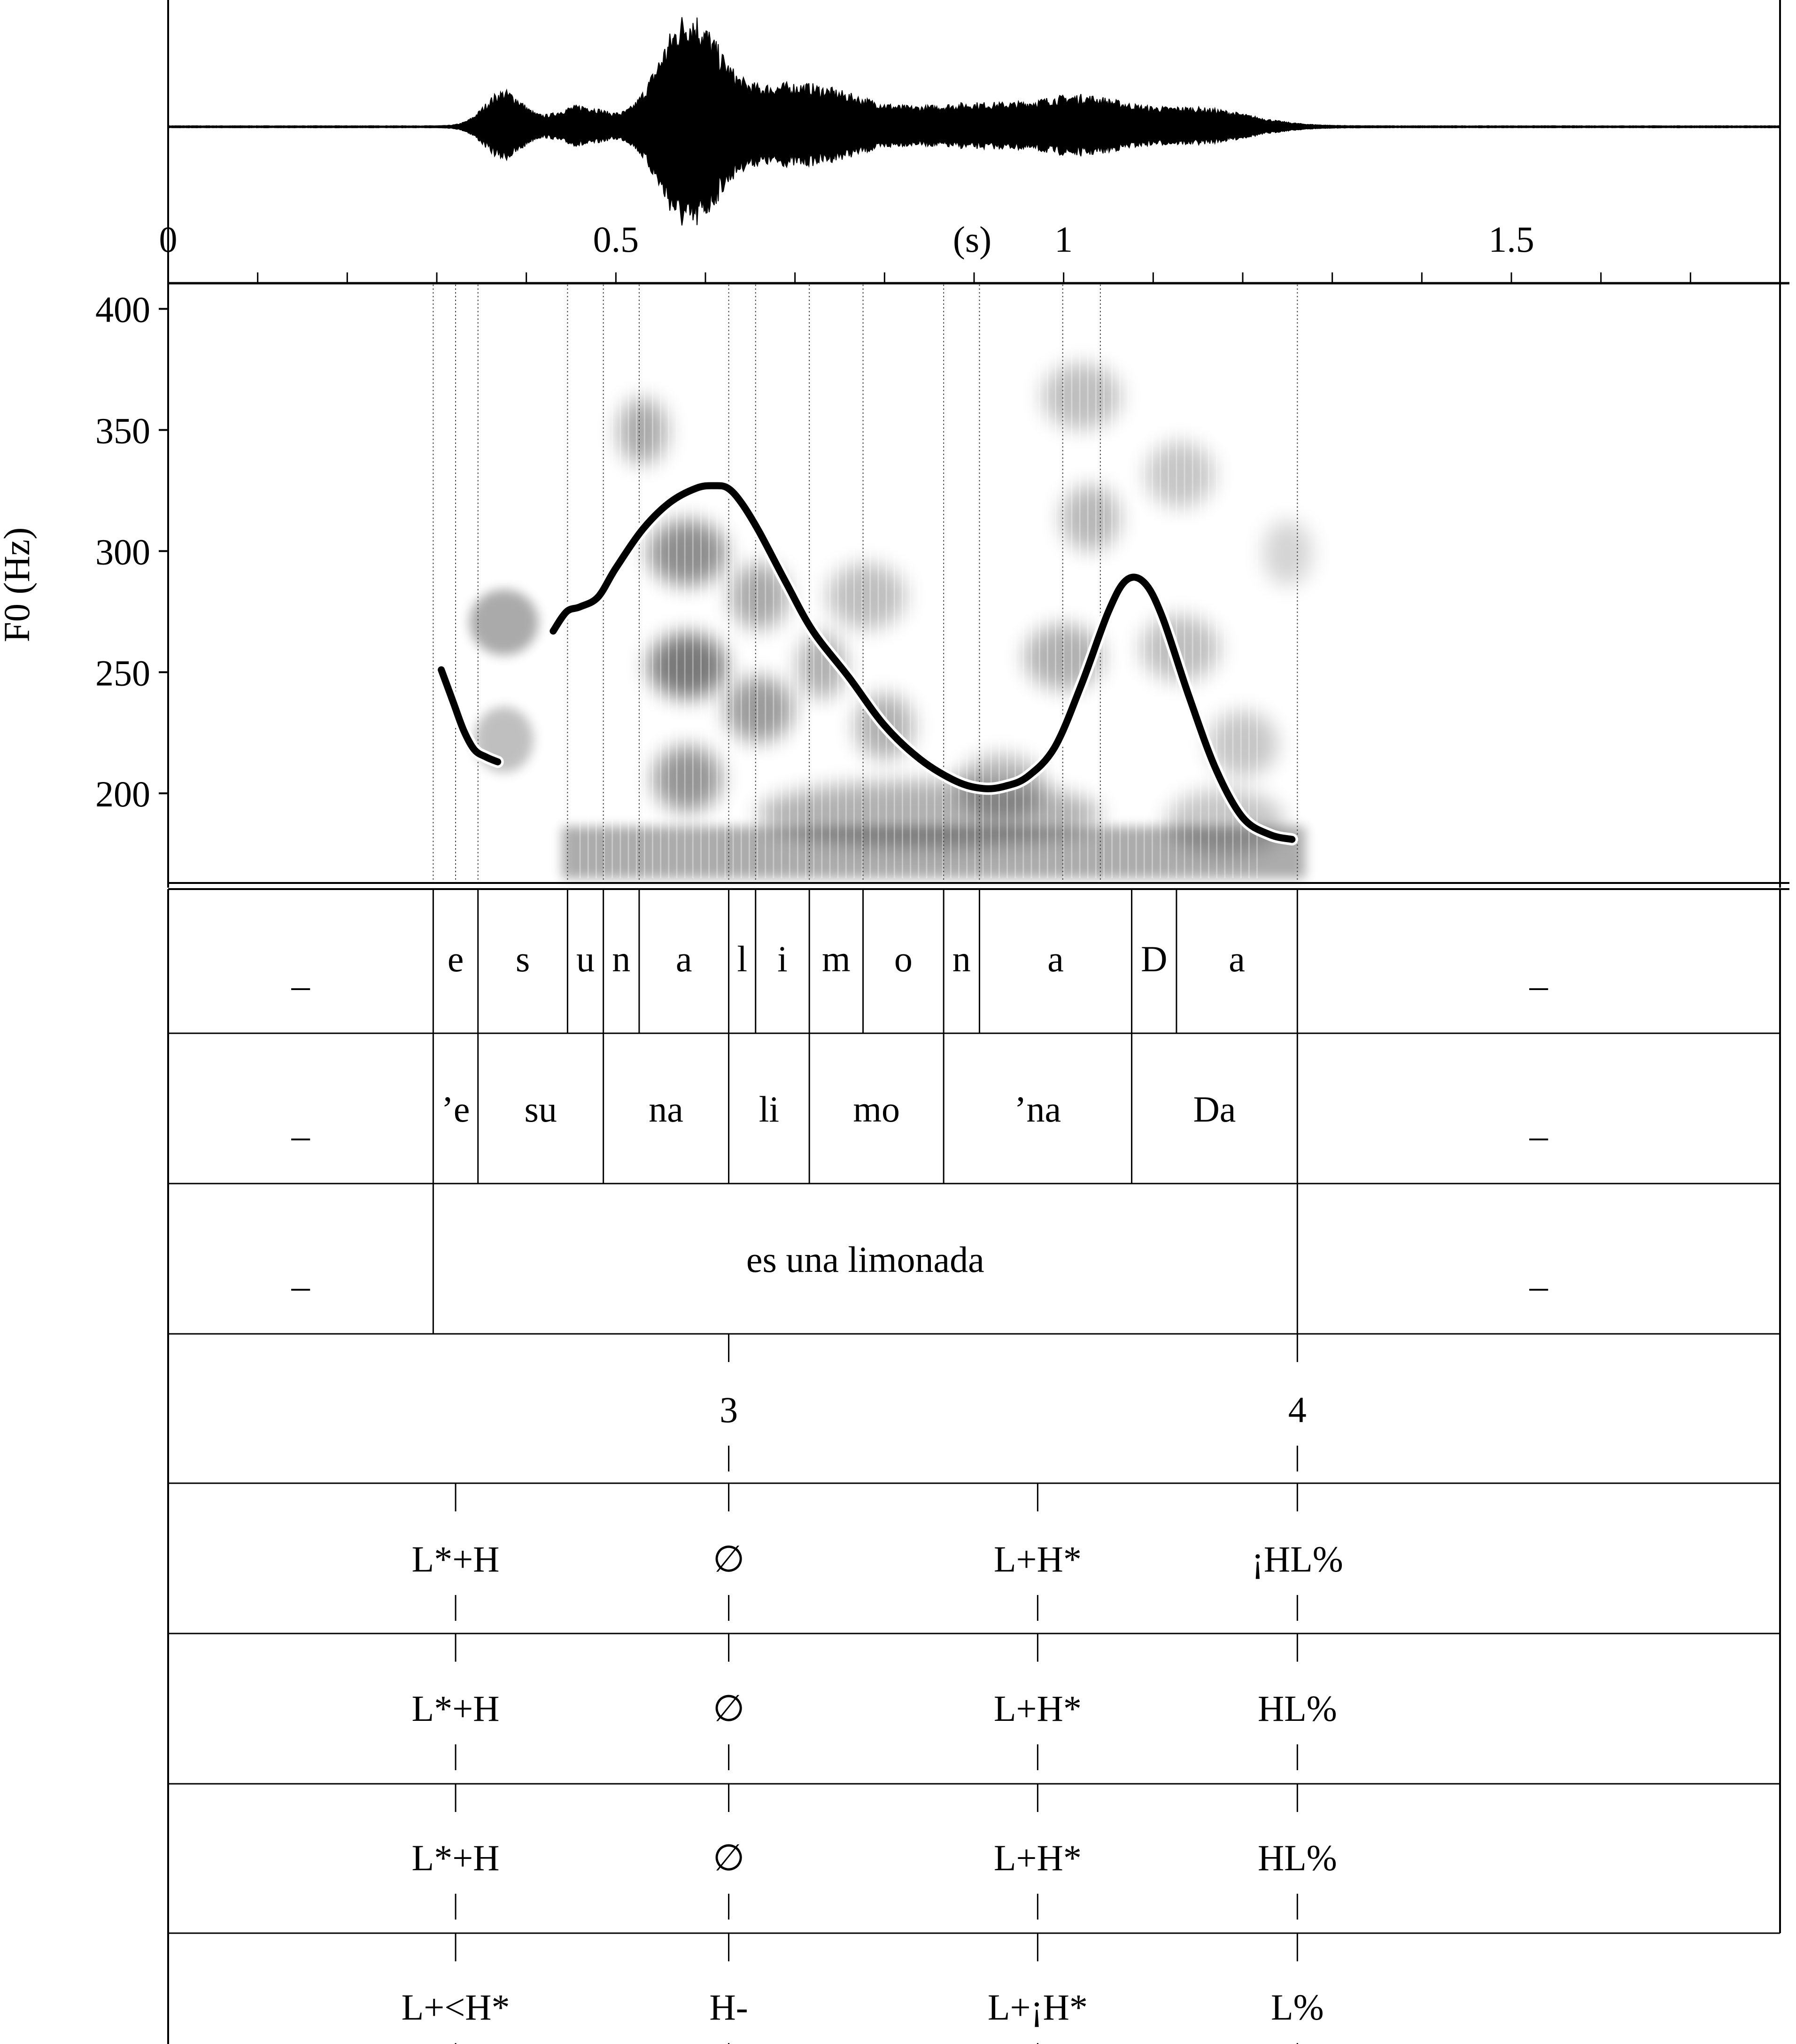 Image resolution: width=1796 pixels, height=2044 pixels. I want to click on syllable-label: li, so click(769, 1109).